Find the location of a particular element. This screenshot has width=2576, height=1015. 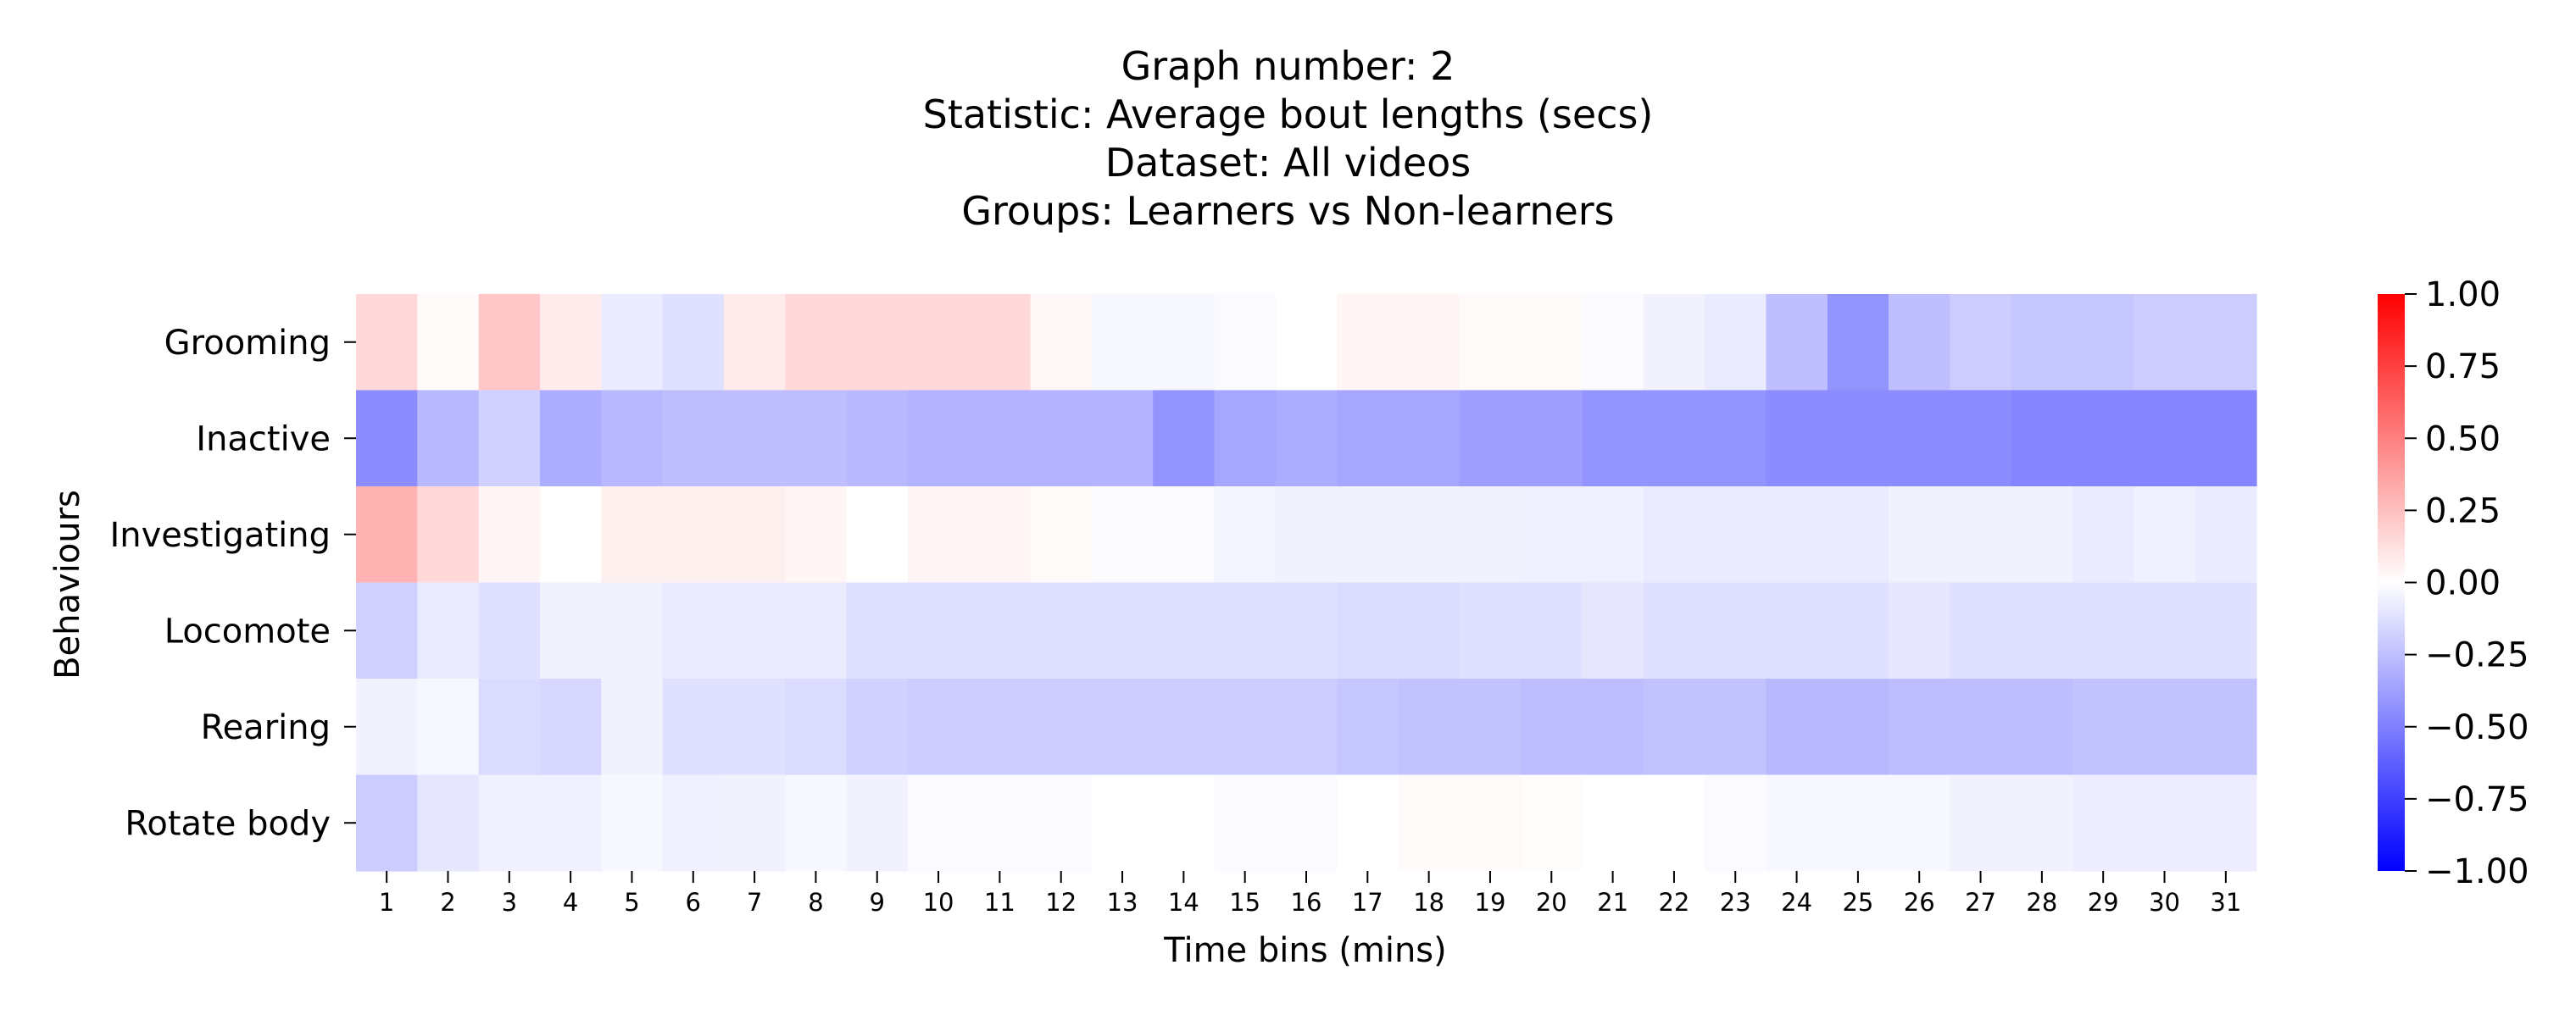

x-tick-label: 24 is located at coordinates (1796, 902).